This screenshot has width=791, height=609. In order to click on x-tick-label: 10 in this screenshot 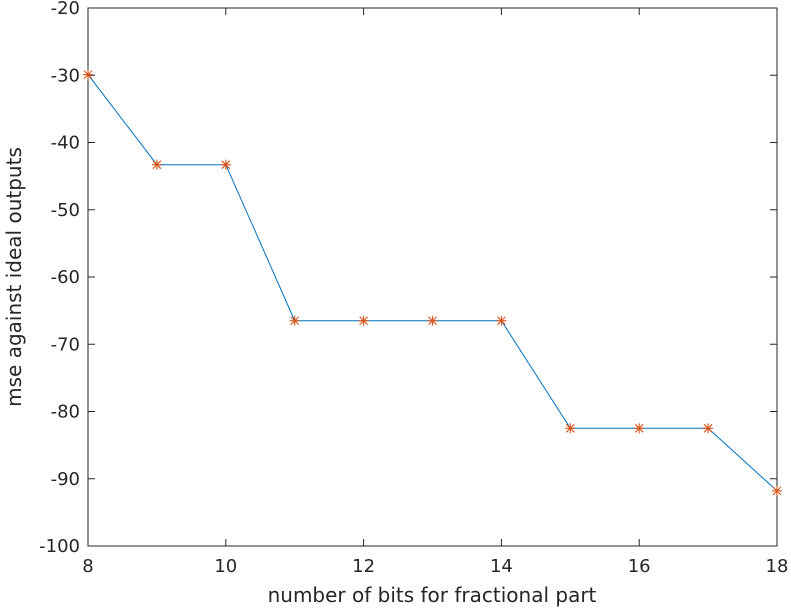, I will do `click(225, 566)`.